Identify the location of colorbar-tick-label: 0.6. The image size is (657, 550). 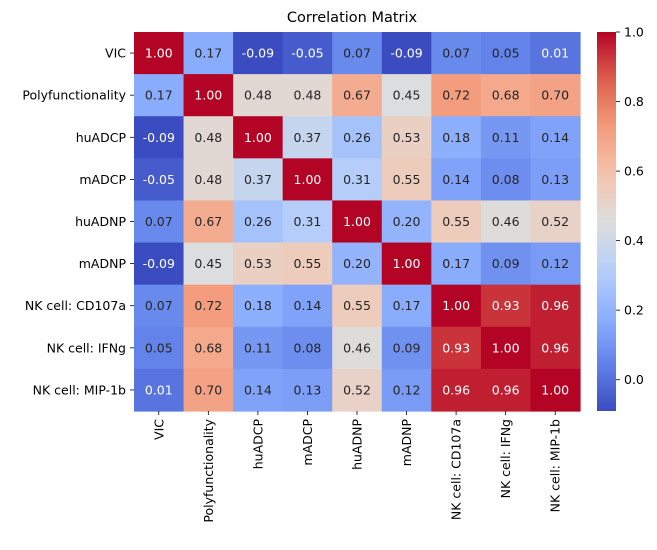
(634, 171).